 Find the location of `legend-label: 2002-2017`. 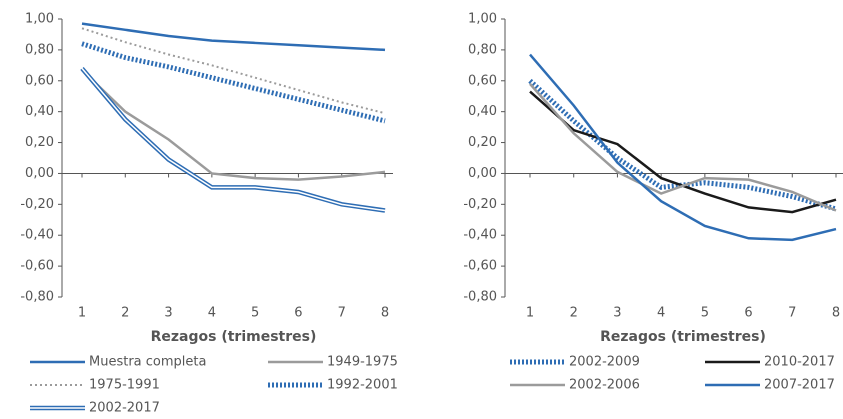

legend-label: 2002-2017 is located at coordinates (124, 408).